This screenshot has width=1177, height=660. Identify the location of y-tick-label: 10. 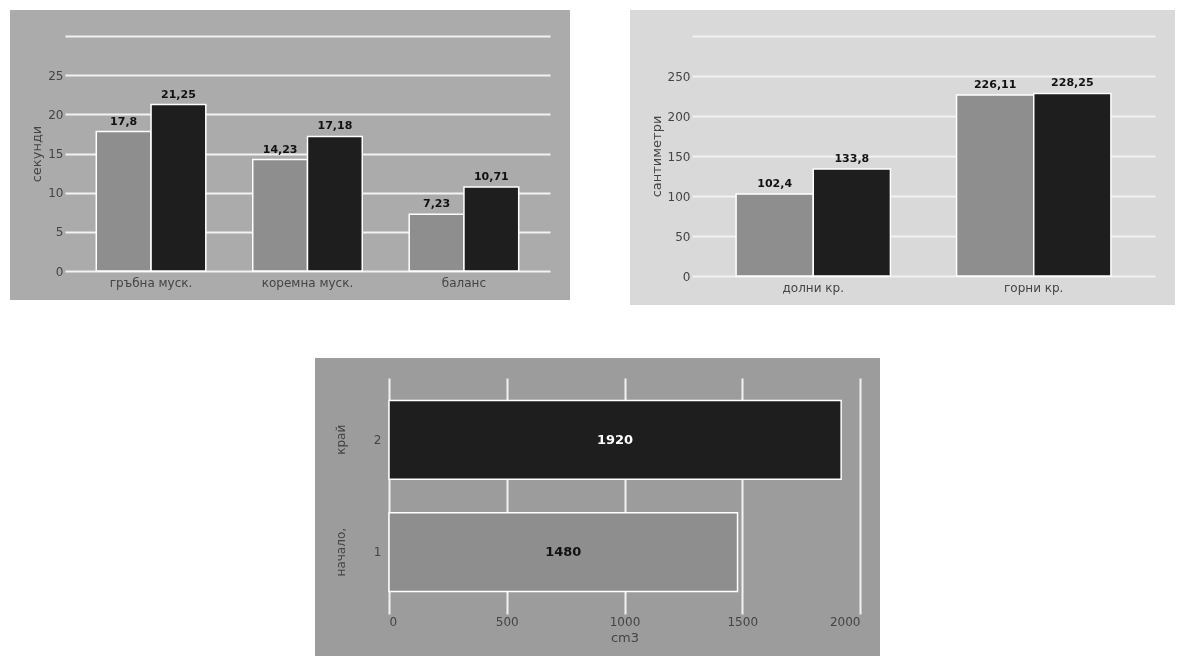
(56, 193).